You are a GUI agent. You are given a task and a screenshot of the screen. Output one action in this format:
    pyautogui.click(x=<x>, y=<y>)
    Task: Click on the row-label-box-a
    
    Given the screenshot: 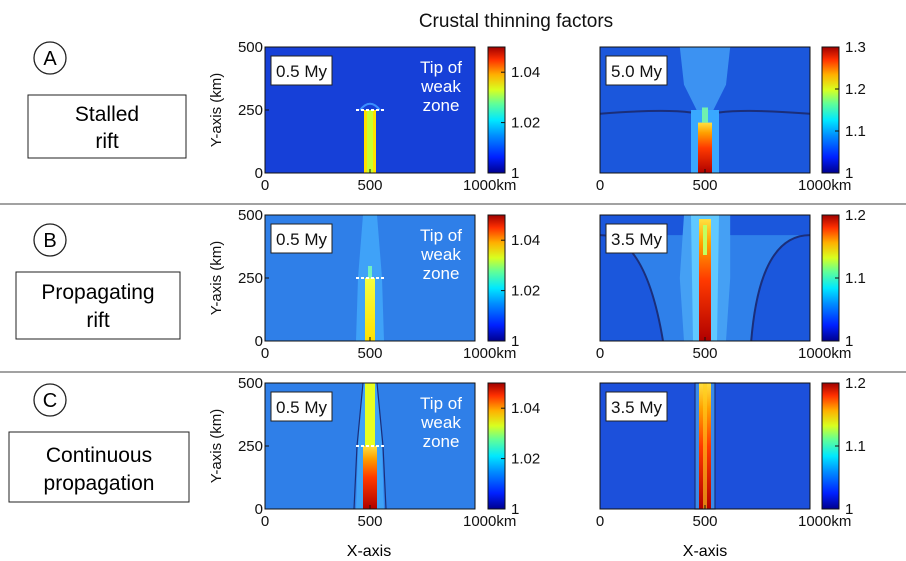 What is the action you would take?
    pyautogui.click(x=107, y=126)
    